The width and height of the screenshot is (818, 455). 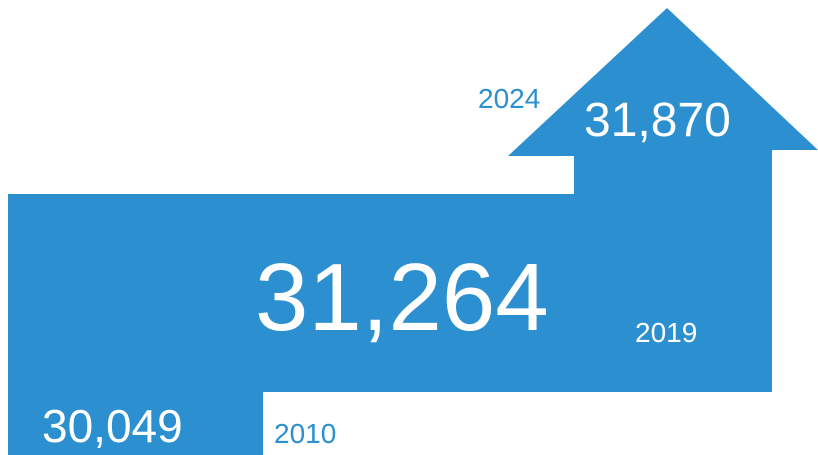 I want to click on value-label-2019: 31,264, so click(x=402, y=297).